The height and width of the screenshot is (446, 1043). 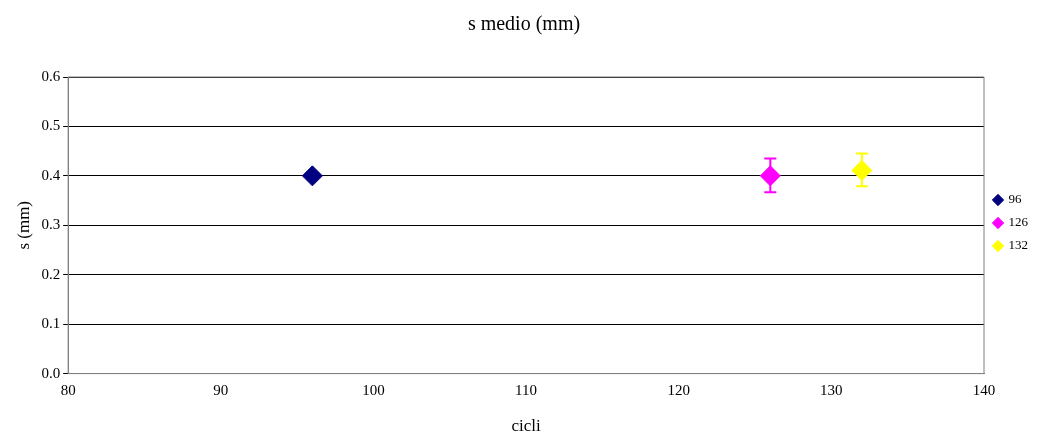 What do you see at coordinates (1018, 222) in the screenshot?
I see `legend-label: 126` at bounding box center [1018, 222].